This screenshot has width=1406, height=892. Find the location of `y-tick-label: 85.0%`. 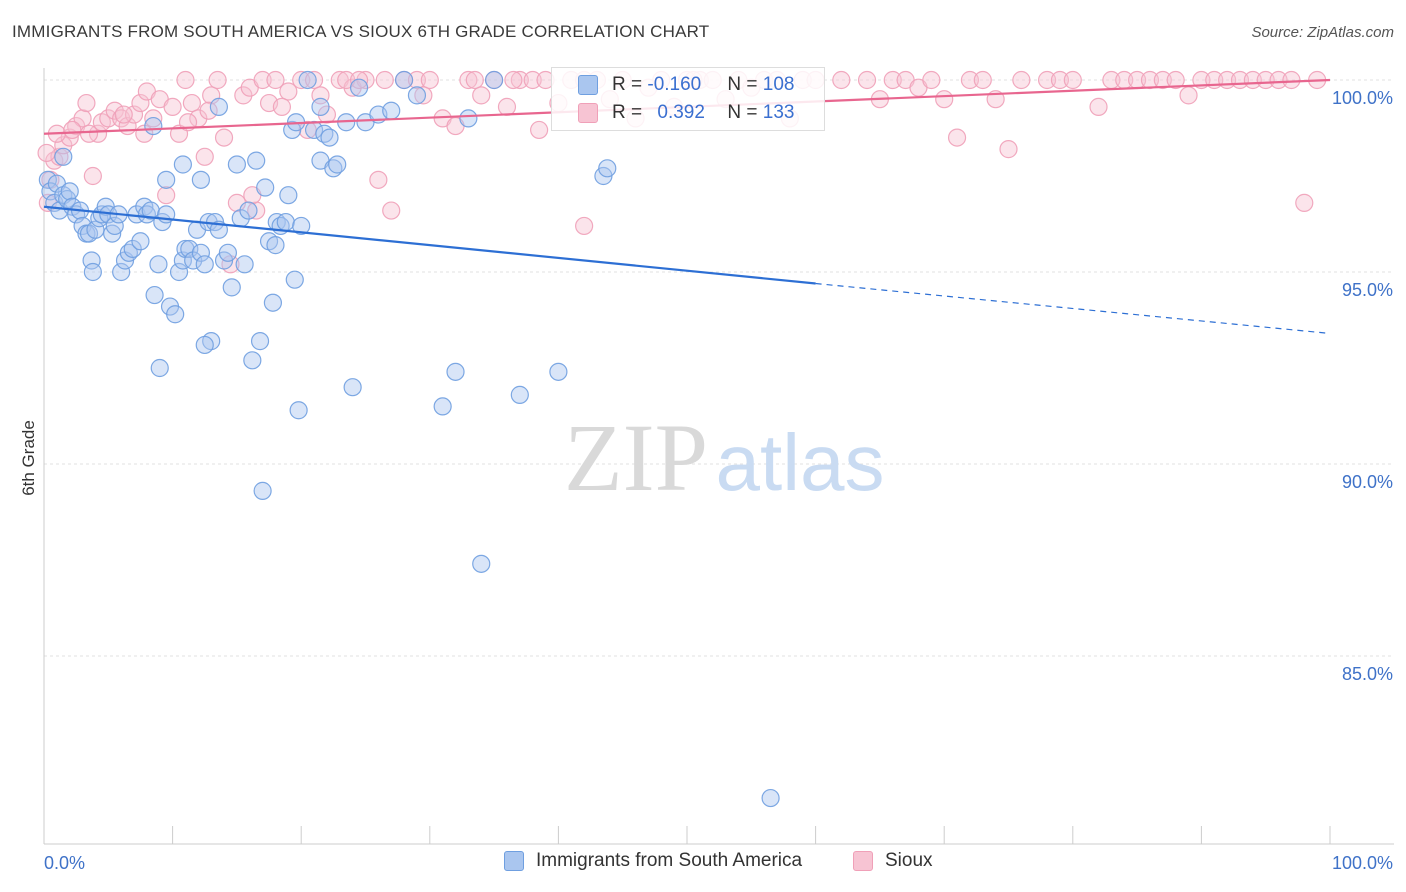

y-tick-label: 85.0% is located at coordinates (1367, 674).